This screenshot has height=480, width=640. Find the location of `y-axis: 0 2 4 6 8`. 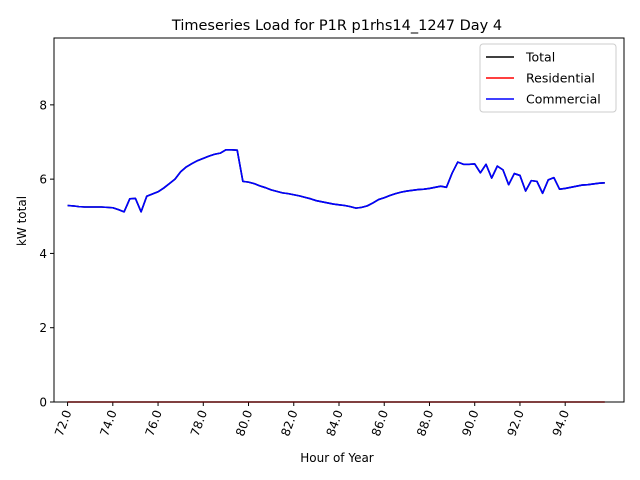

y-axis: 0 2 4 6 8 is located at coordinates (46, 254).